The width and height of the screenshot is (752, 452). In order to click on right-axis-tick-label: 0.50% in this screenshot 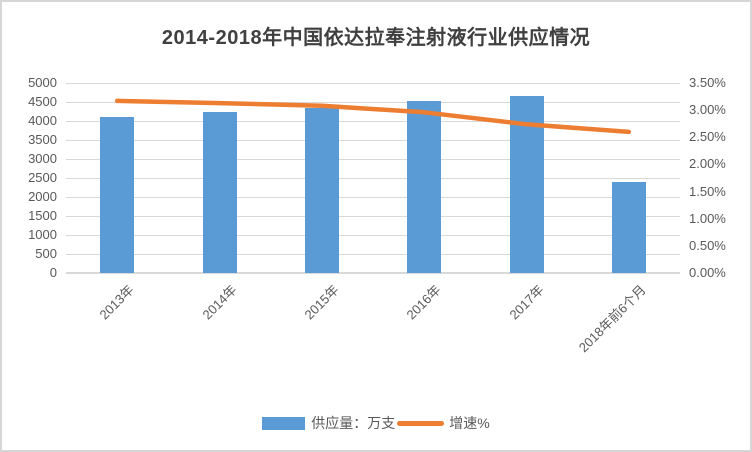, I will do `click(707, 245)`.